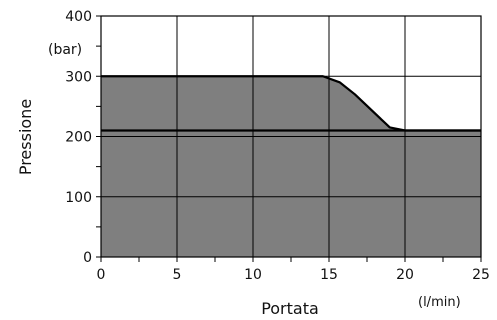  Describe the element at coordinates (439, 302) in the screenshot. I see `x-axis-unit: (l/min)` at that location.